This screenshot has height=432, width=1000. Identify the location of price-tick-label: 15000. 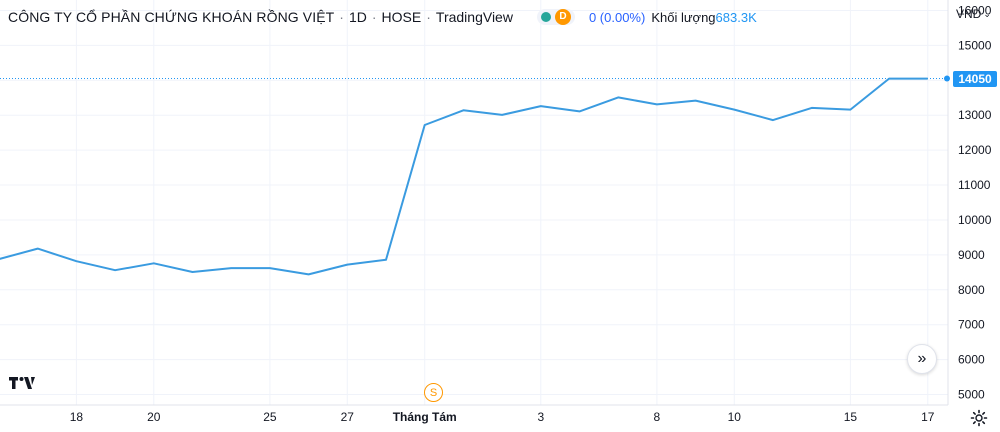
(975, 45).